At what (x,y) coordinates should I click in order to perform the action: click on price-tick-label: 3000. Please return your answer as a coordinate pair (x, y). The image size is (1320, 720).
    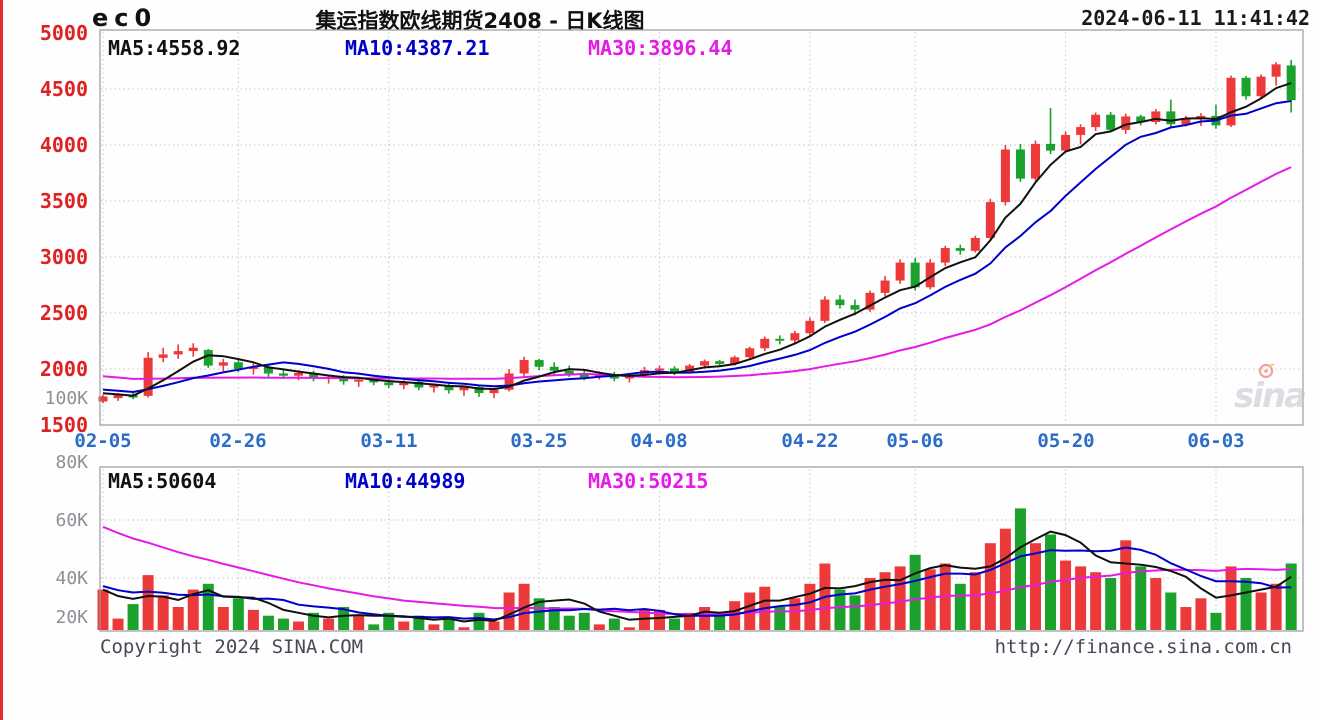
    Looking at the image, I should click on (63, 257).